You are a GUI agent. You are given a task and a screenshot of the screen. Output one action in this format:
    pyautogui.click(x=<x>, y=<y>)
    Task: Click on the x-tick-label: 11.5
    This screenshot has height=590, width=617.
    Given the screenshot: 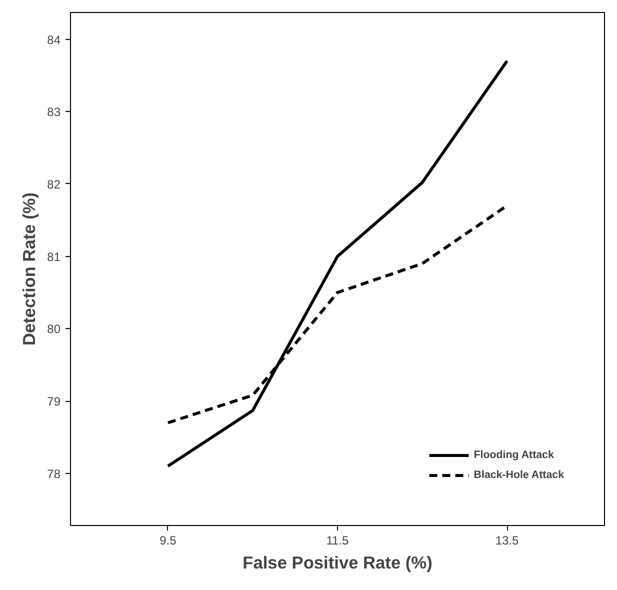 What is the action you would take?
    pyautogui.click(x=338, y=541)
    